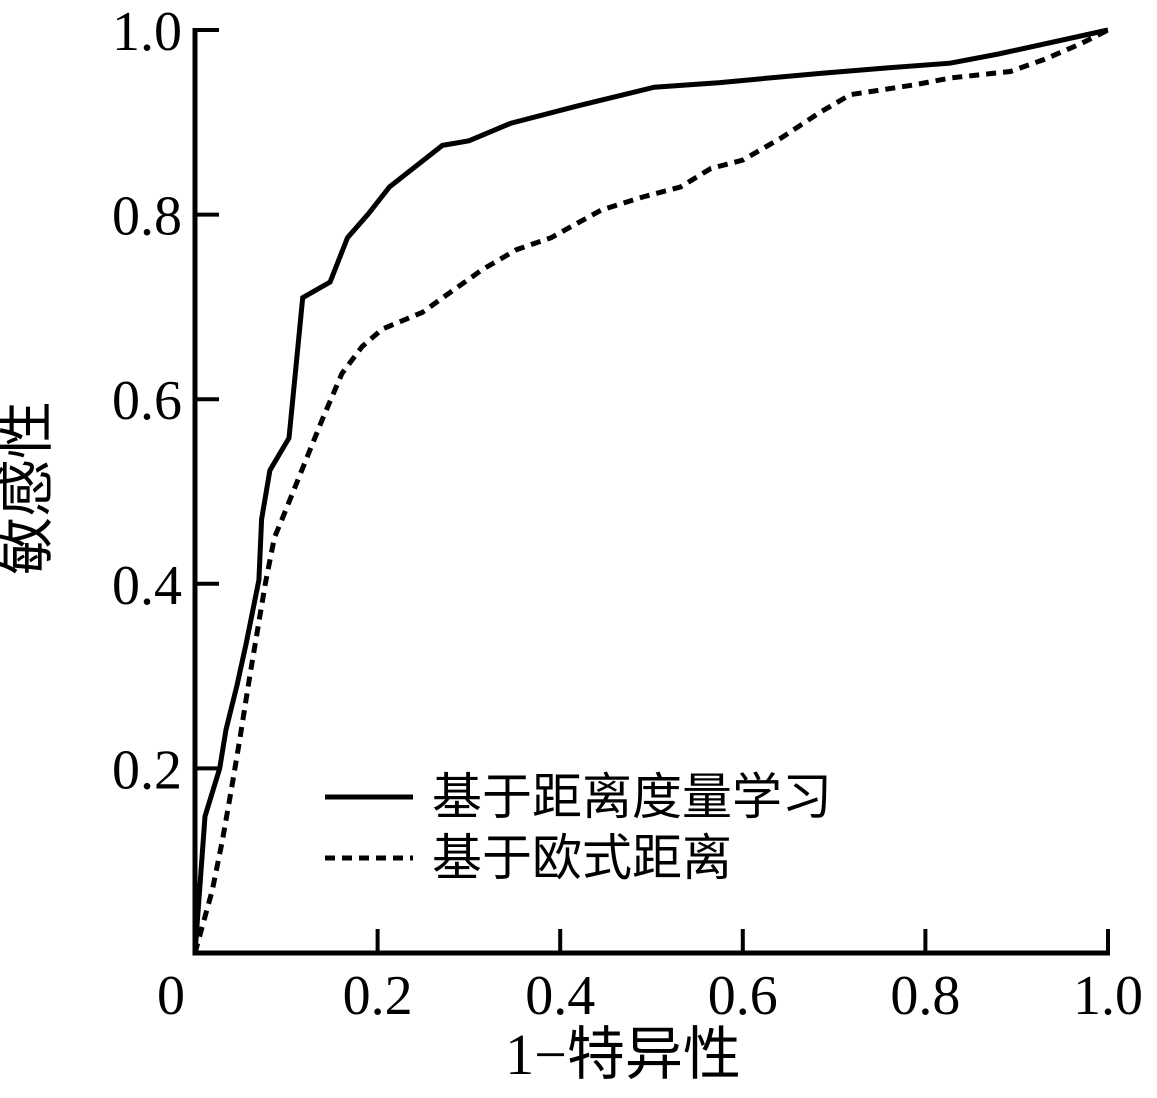 The height and width of the screenshot is (1098, 1157). What do you see at coordinates (378, 996) in the screenshot?
I see `x-tick-label: 0.2` at bounding box center [378, 996].